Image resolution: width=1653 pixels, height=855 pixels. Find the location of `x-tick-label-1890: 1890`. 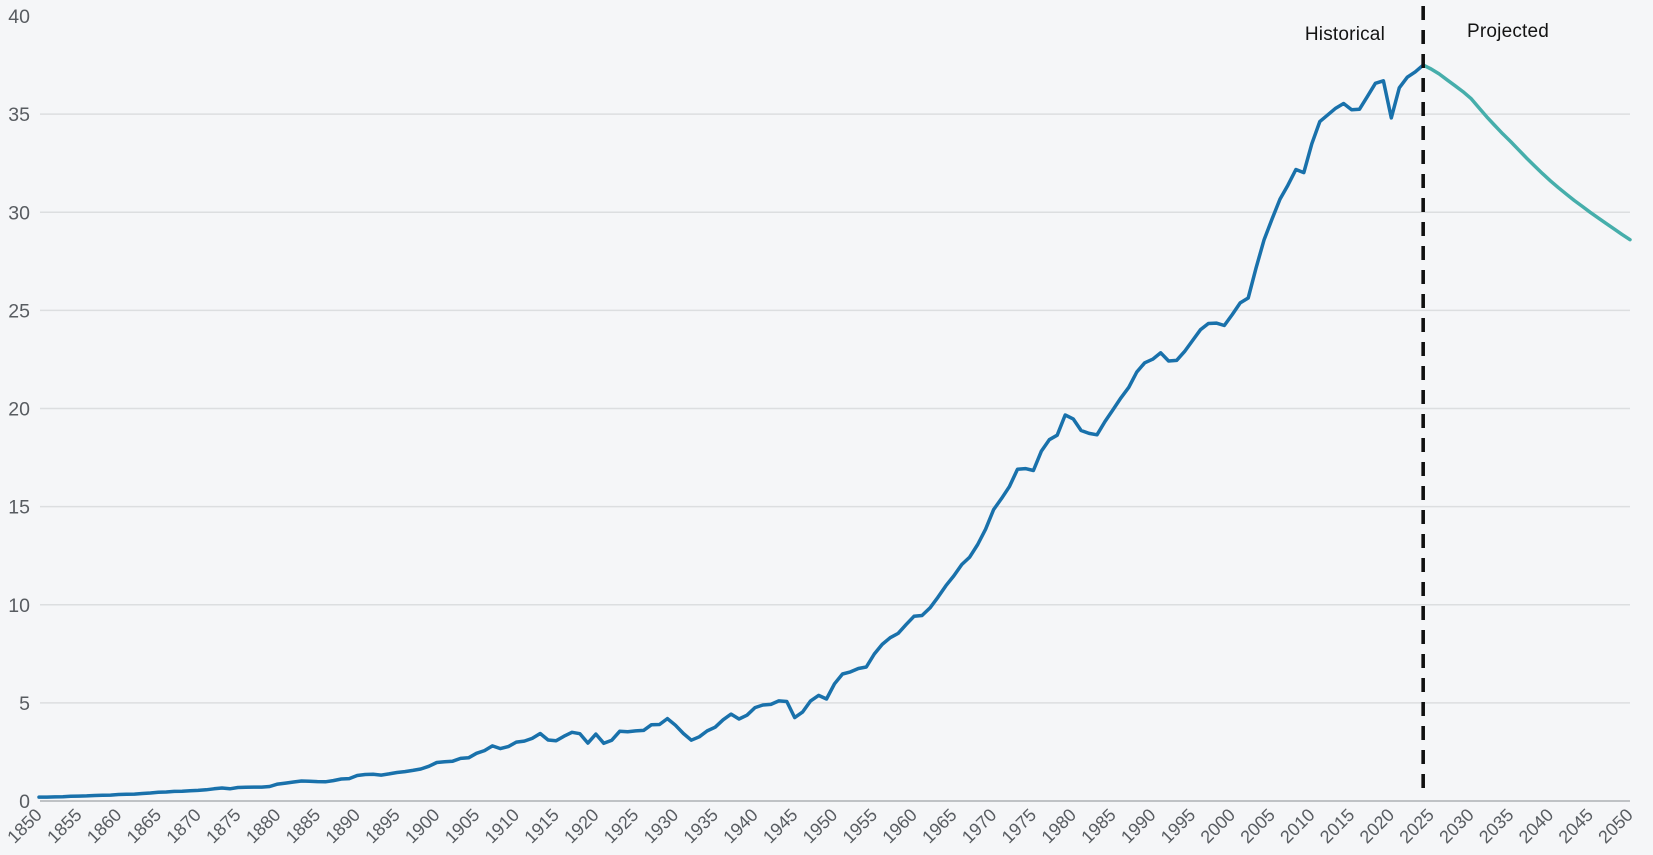

x-tick-label-1890: 1890 is located at coordinates (343, 826).